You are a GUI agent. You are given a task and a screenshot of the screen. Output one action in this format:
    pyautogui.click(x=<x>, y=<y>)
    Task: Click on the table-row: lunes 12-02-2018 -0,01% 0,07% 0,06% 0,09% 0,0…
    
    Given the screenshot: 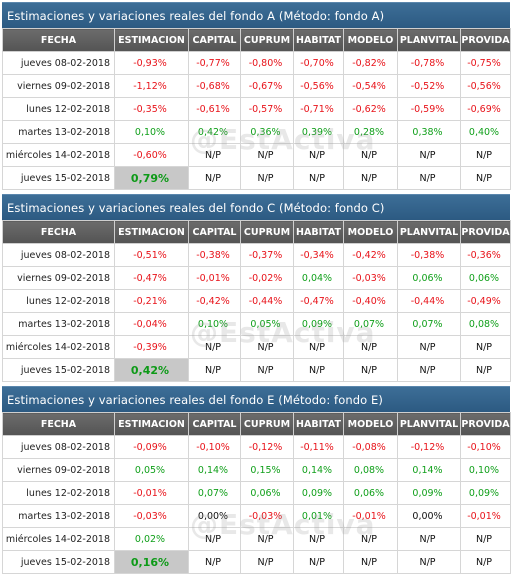 What is the action you would take?
    pyautogui.click(x=256, y=493)
    